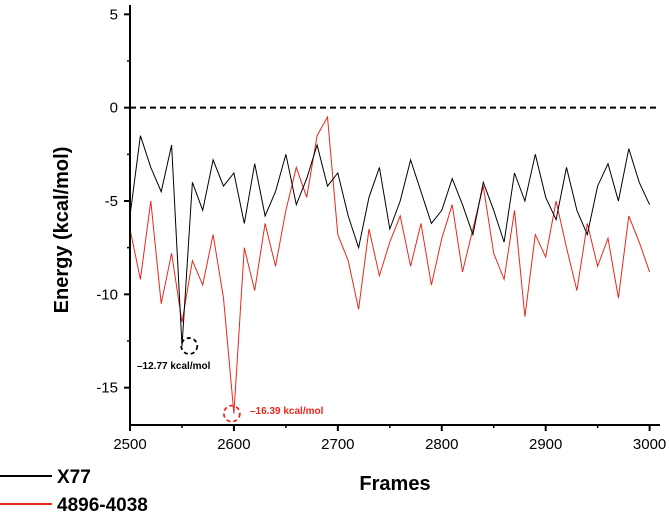  What do you see at coordinates (337, 444) in the screenshot?
I see `x-tick-label: 2700` at bounding box center [337, 444].